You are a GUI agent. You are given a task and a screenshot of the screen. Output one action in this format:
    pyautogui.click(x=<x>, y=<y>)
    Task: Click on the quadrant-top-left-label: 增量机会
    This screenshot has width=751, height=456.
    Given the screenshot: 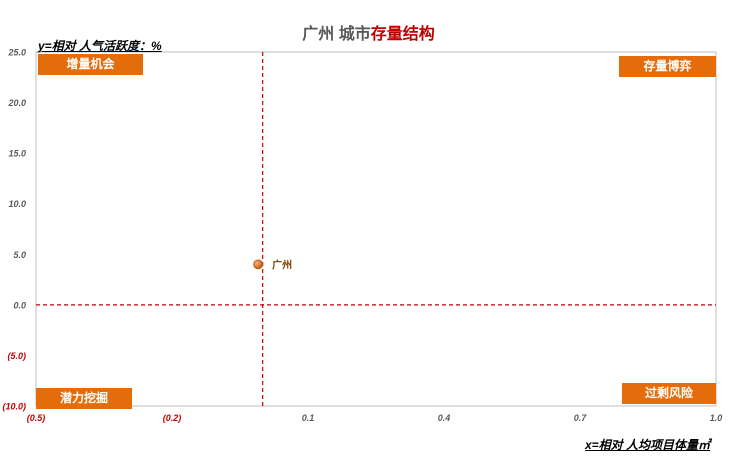 What is the action you would take?
    pyautogui.click(x=90, y=64)
    